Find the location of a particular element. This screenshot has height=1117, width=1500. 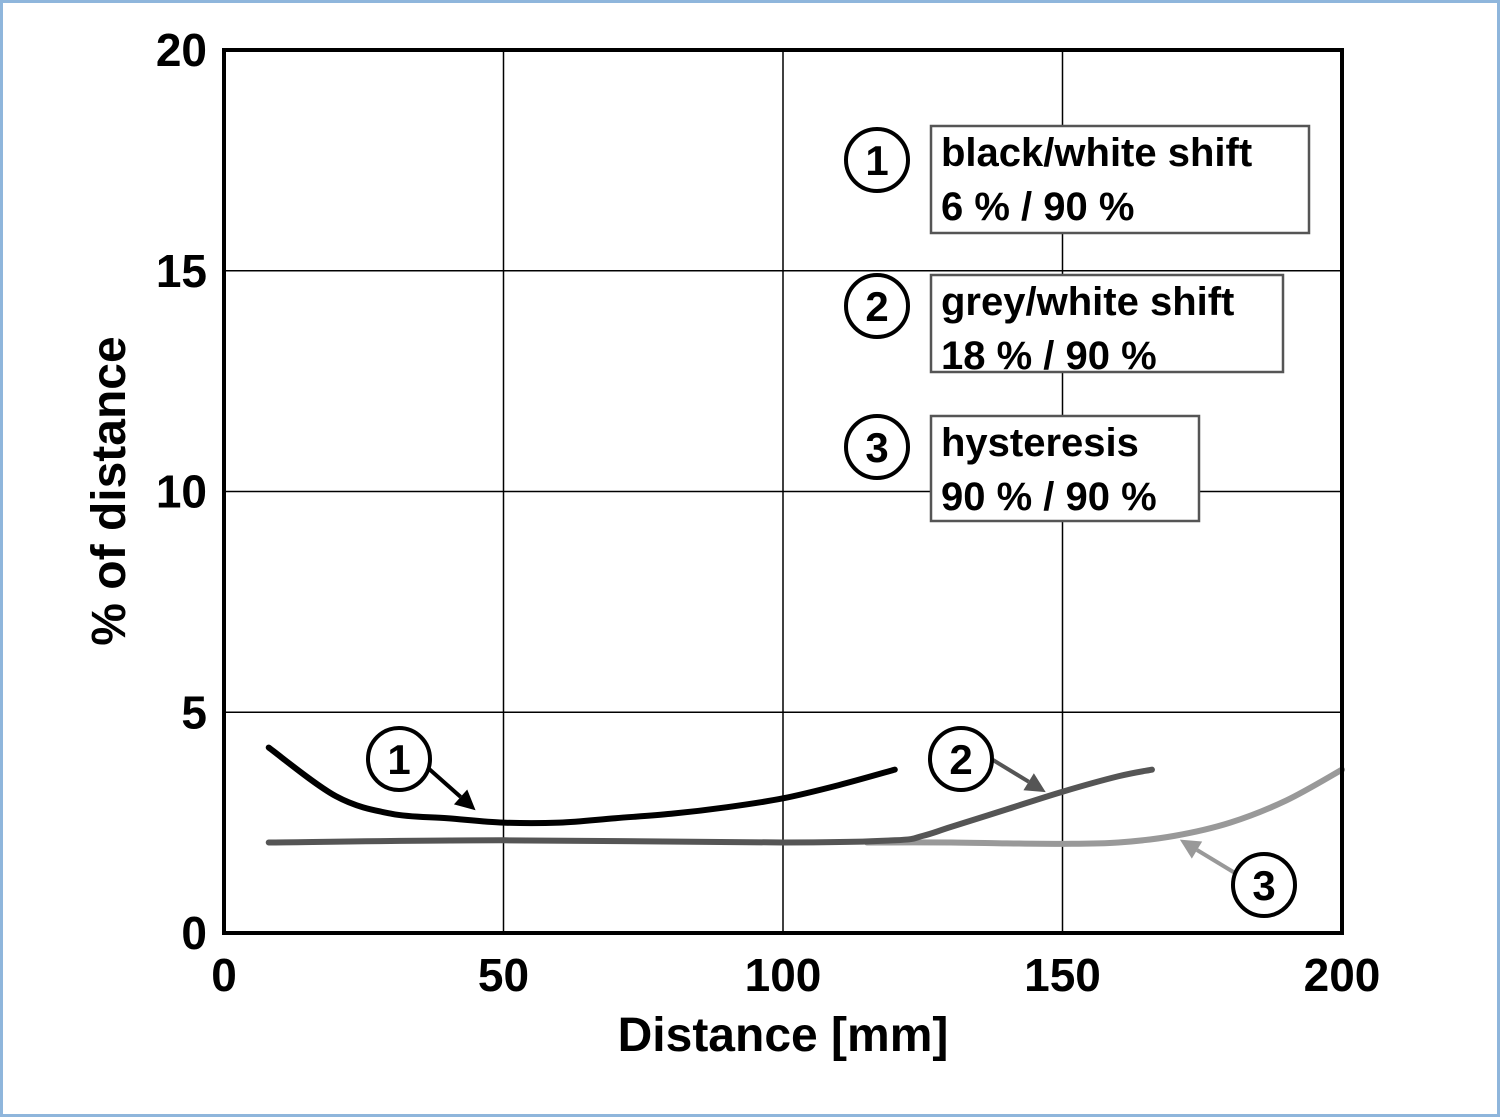

series-2-marker: 2 is located at coordinates (961, 759).